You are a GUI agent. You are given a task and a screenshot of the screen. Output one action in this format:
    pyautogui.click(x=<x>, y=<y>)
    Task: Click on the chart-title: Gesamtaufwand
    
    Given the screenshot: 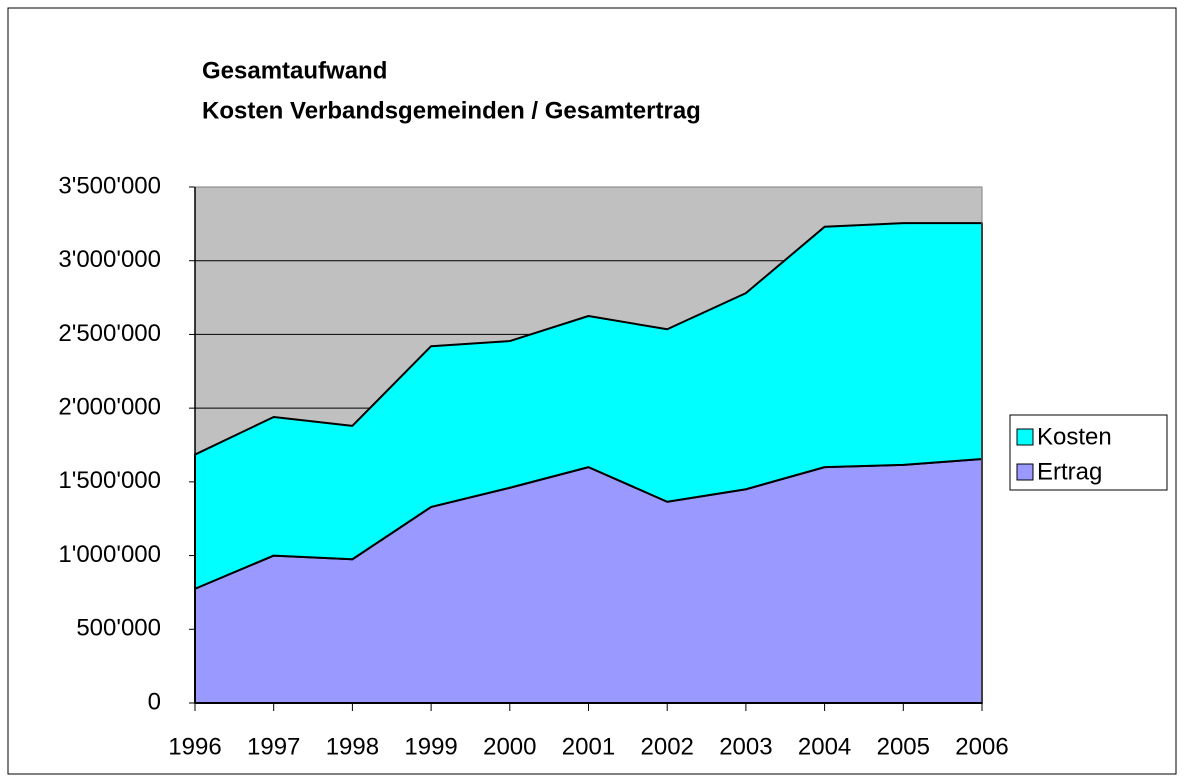 What is the action you would take?
    pyautogui.click(x=294, y=70)
    